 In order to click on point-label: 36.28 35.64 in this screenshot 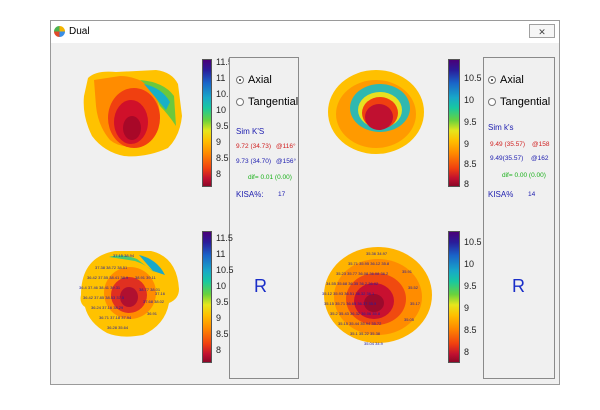, I will do `click(118, 327)`.